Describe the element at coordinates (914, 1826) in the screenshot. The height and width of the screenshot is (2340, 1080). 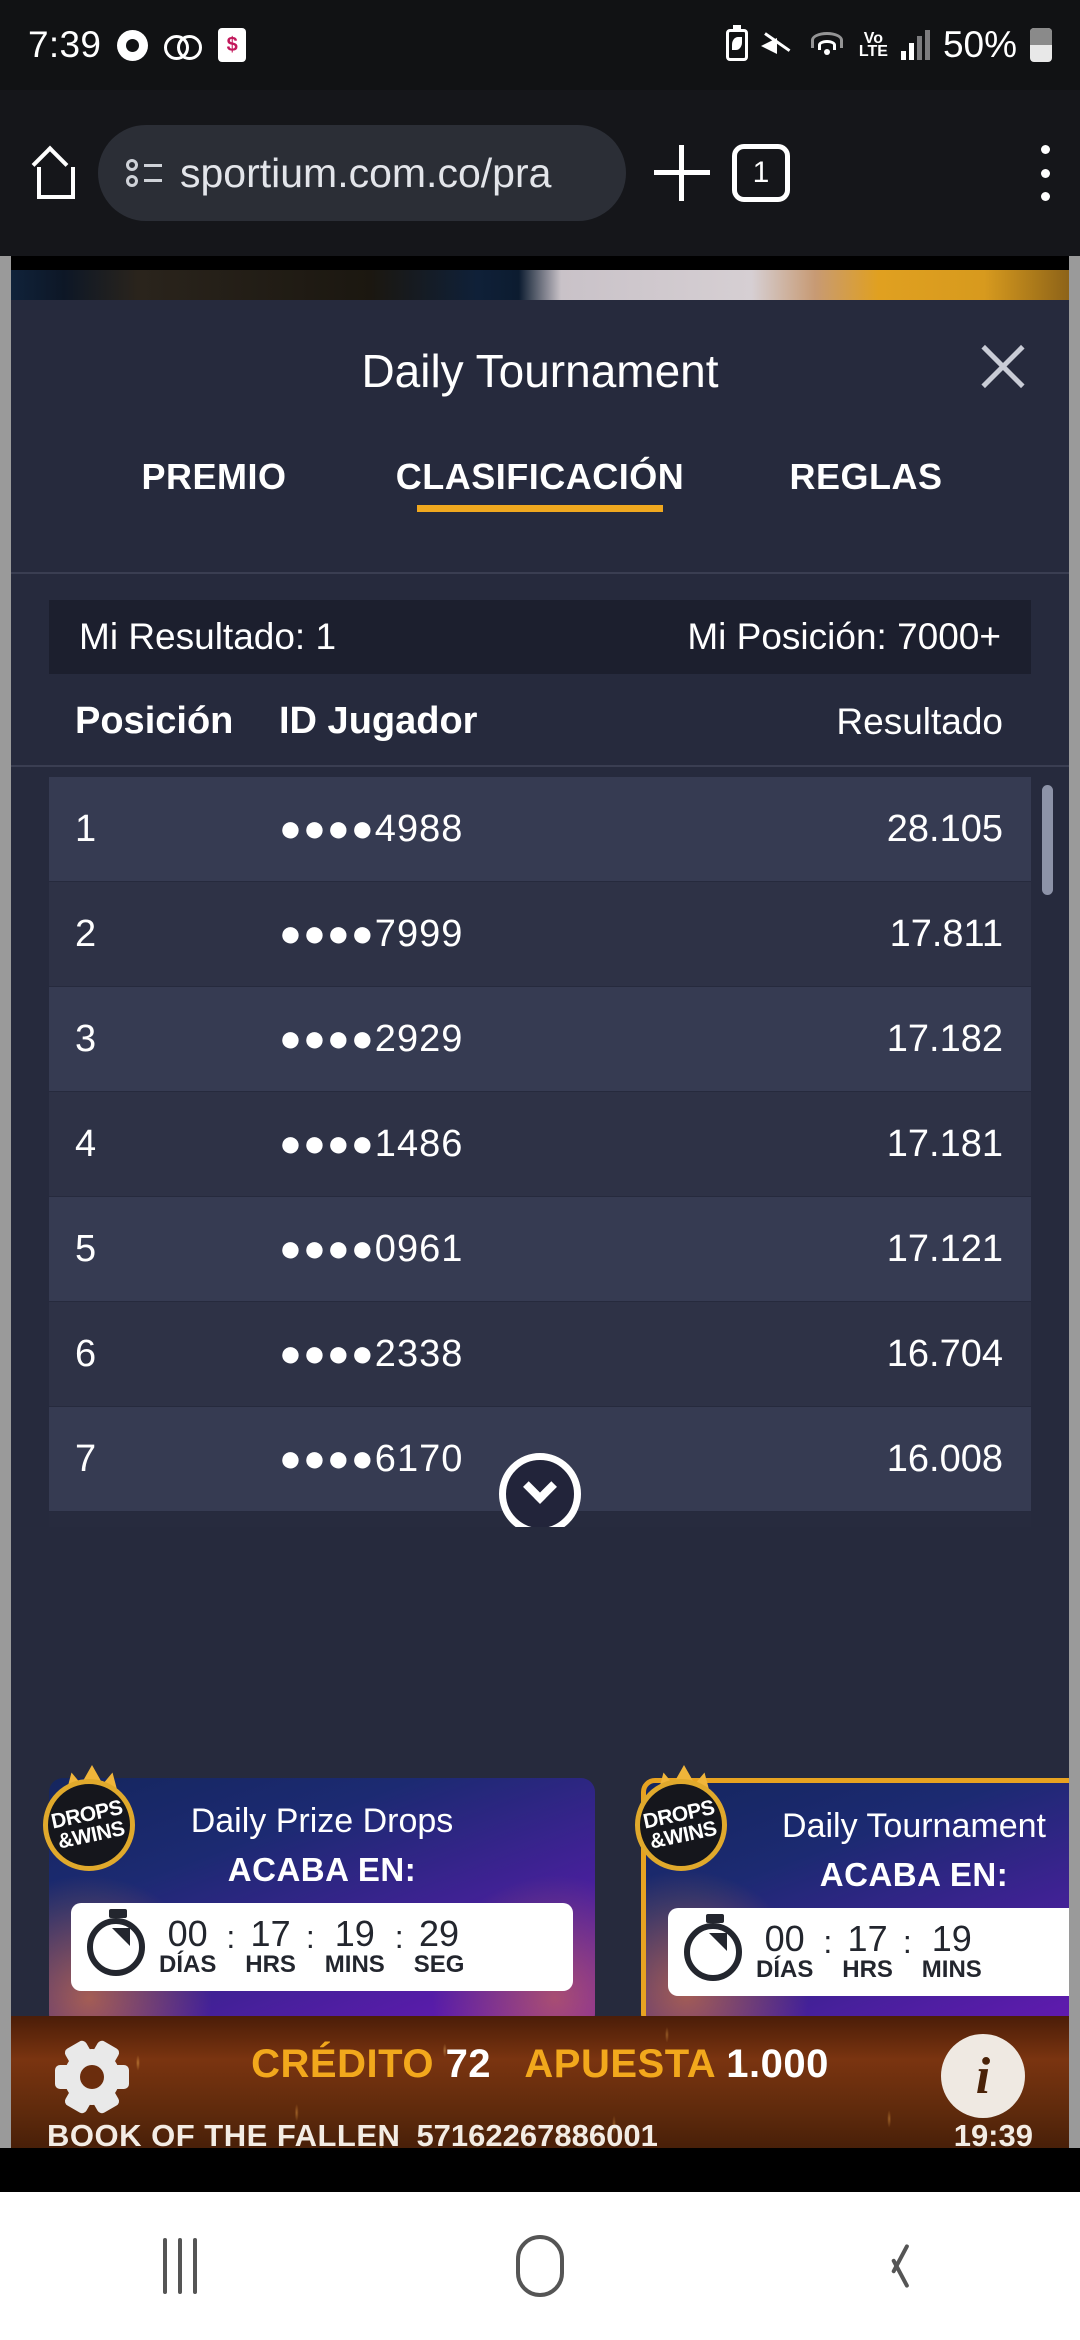
I see `promo-title: Daily Tournament` at that location.